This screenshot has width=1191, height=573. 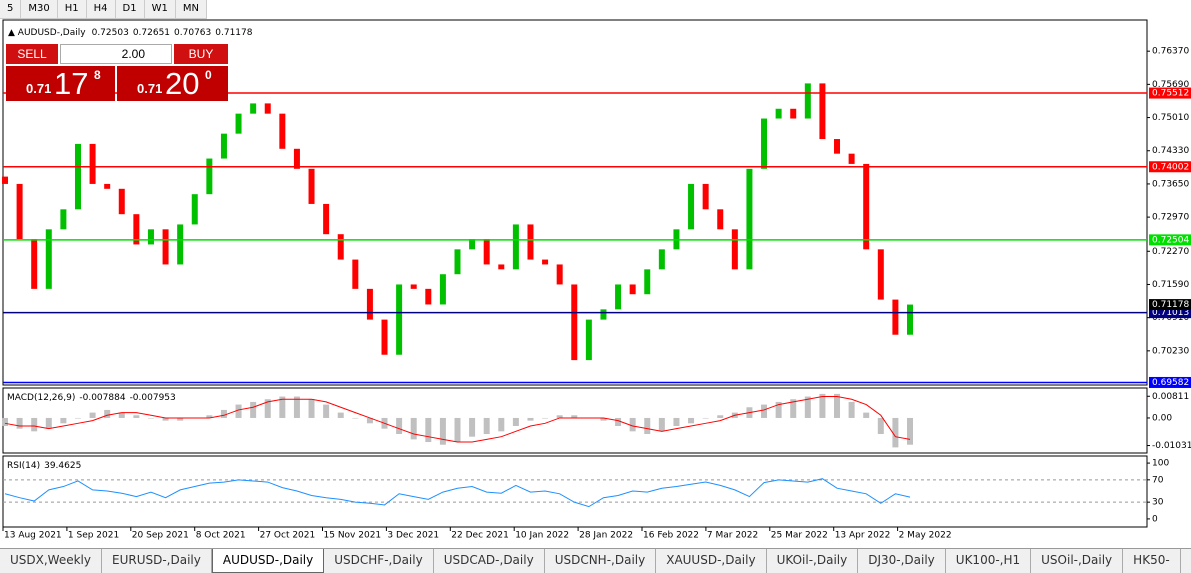 I want to click on lot-input: 2.00, so click(x=116, y=54).